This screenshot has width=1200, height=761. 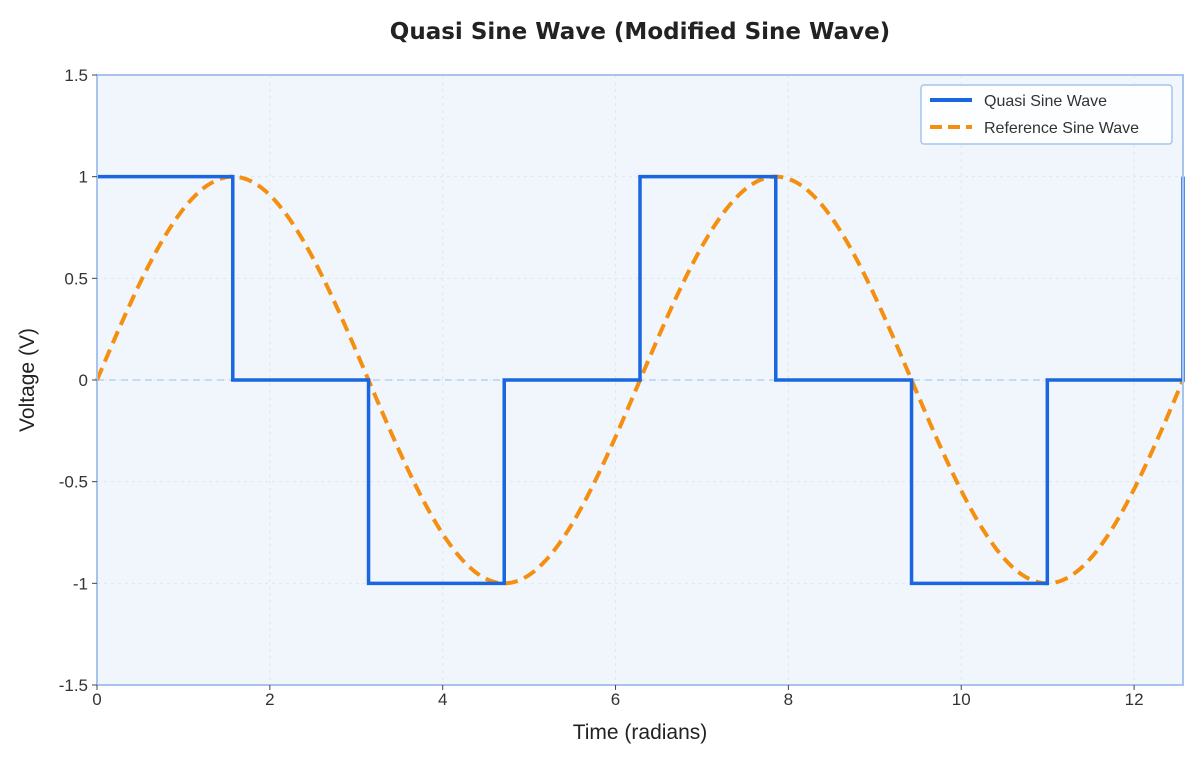 What do you see at coordinates (1061, 128) in the screenshot?
I see `legend-label-reference-sine-wave: Reference Sine Wave` at bounding box center [1061, 128].